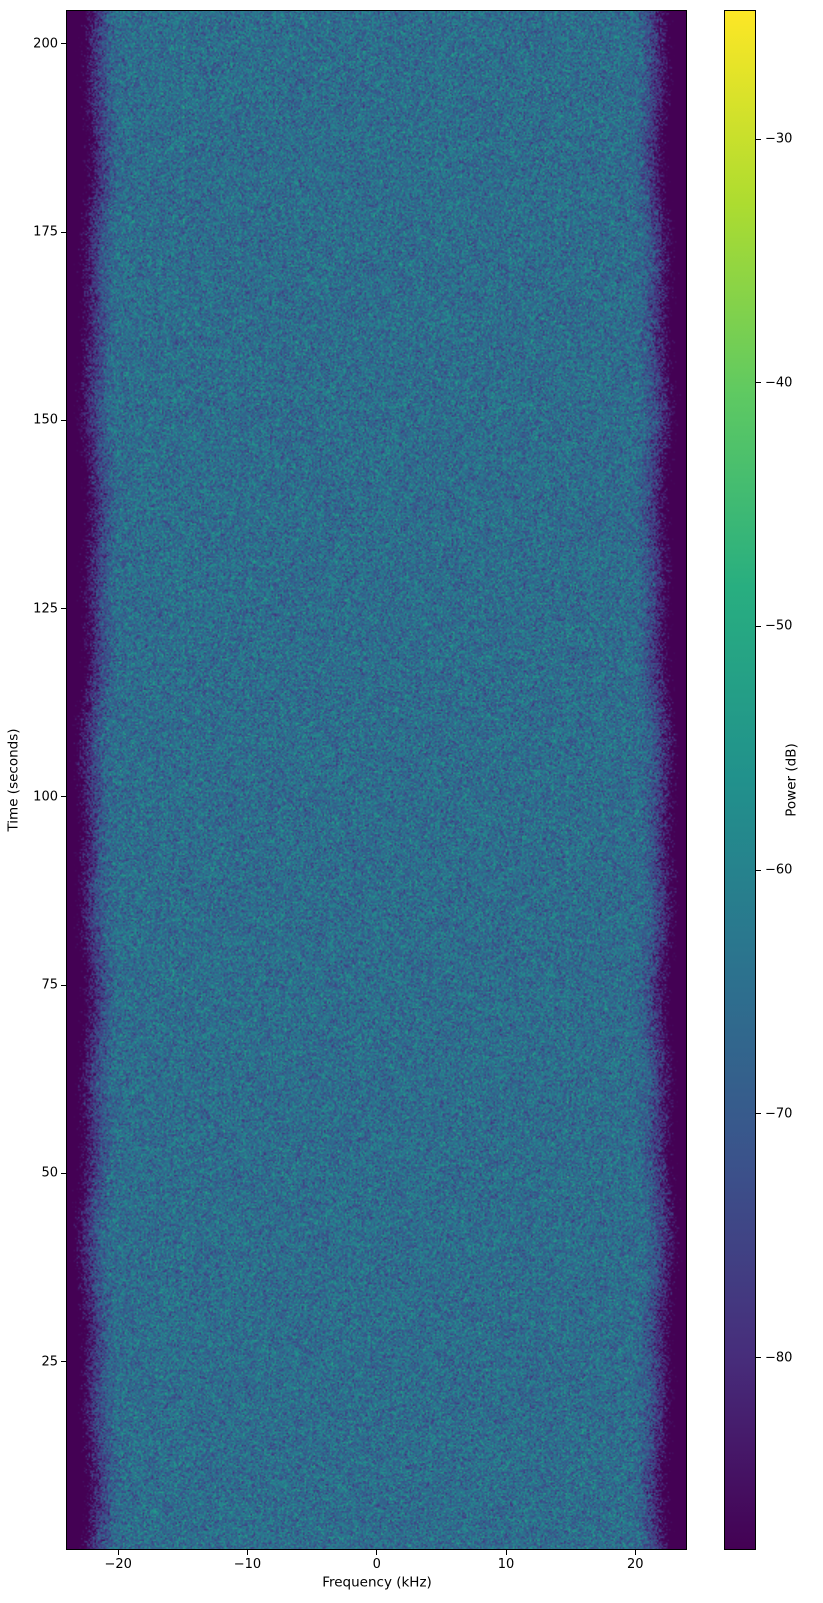 The width and height of the screenshot is (823, 1603). Describe the element at coordinates (506, 1564) in the screenshot. I see `x-tick-label: 10` at that location.